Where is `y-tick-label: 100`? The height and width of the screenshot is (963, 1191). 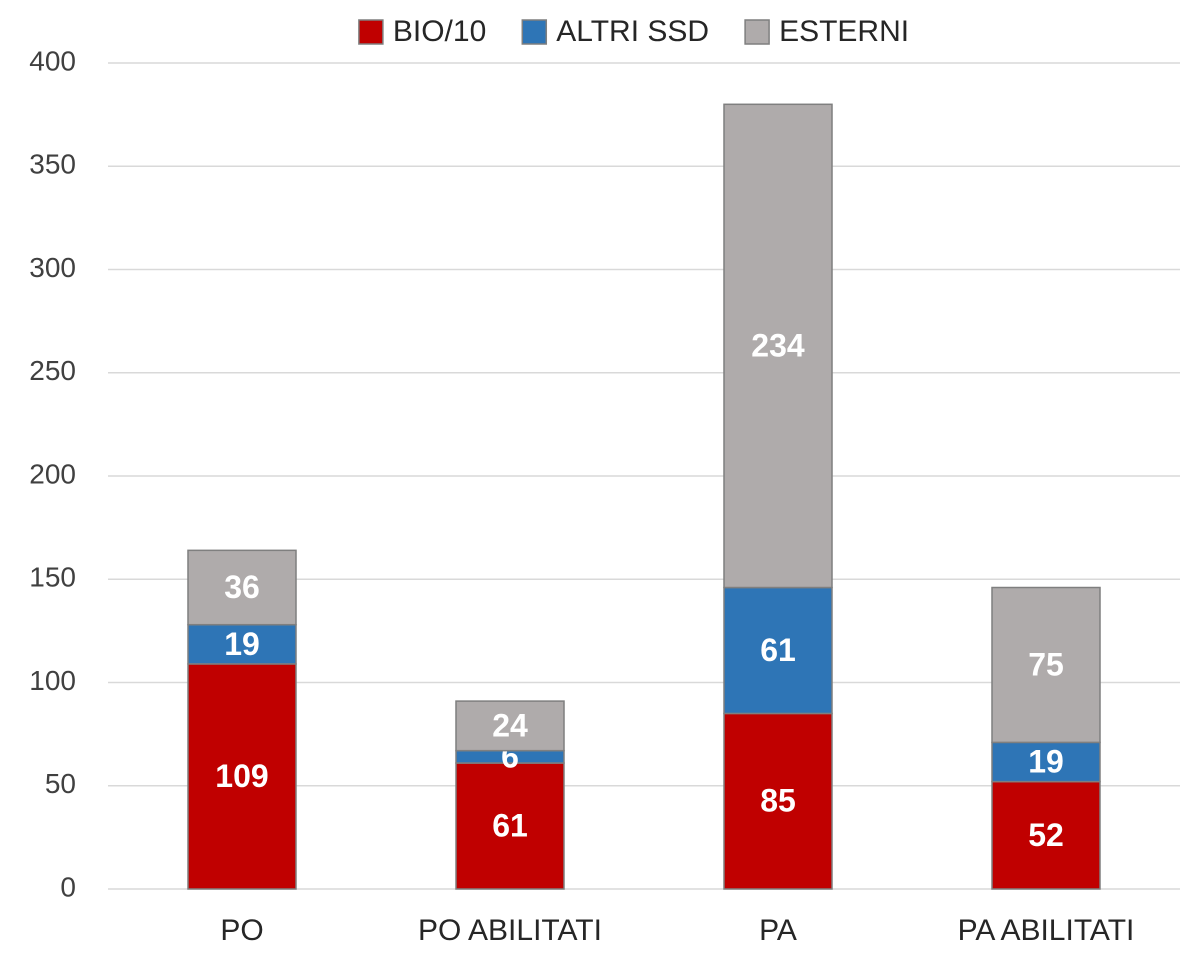 y-tick-label: 100 is located at coordinates (52, 680).